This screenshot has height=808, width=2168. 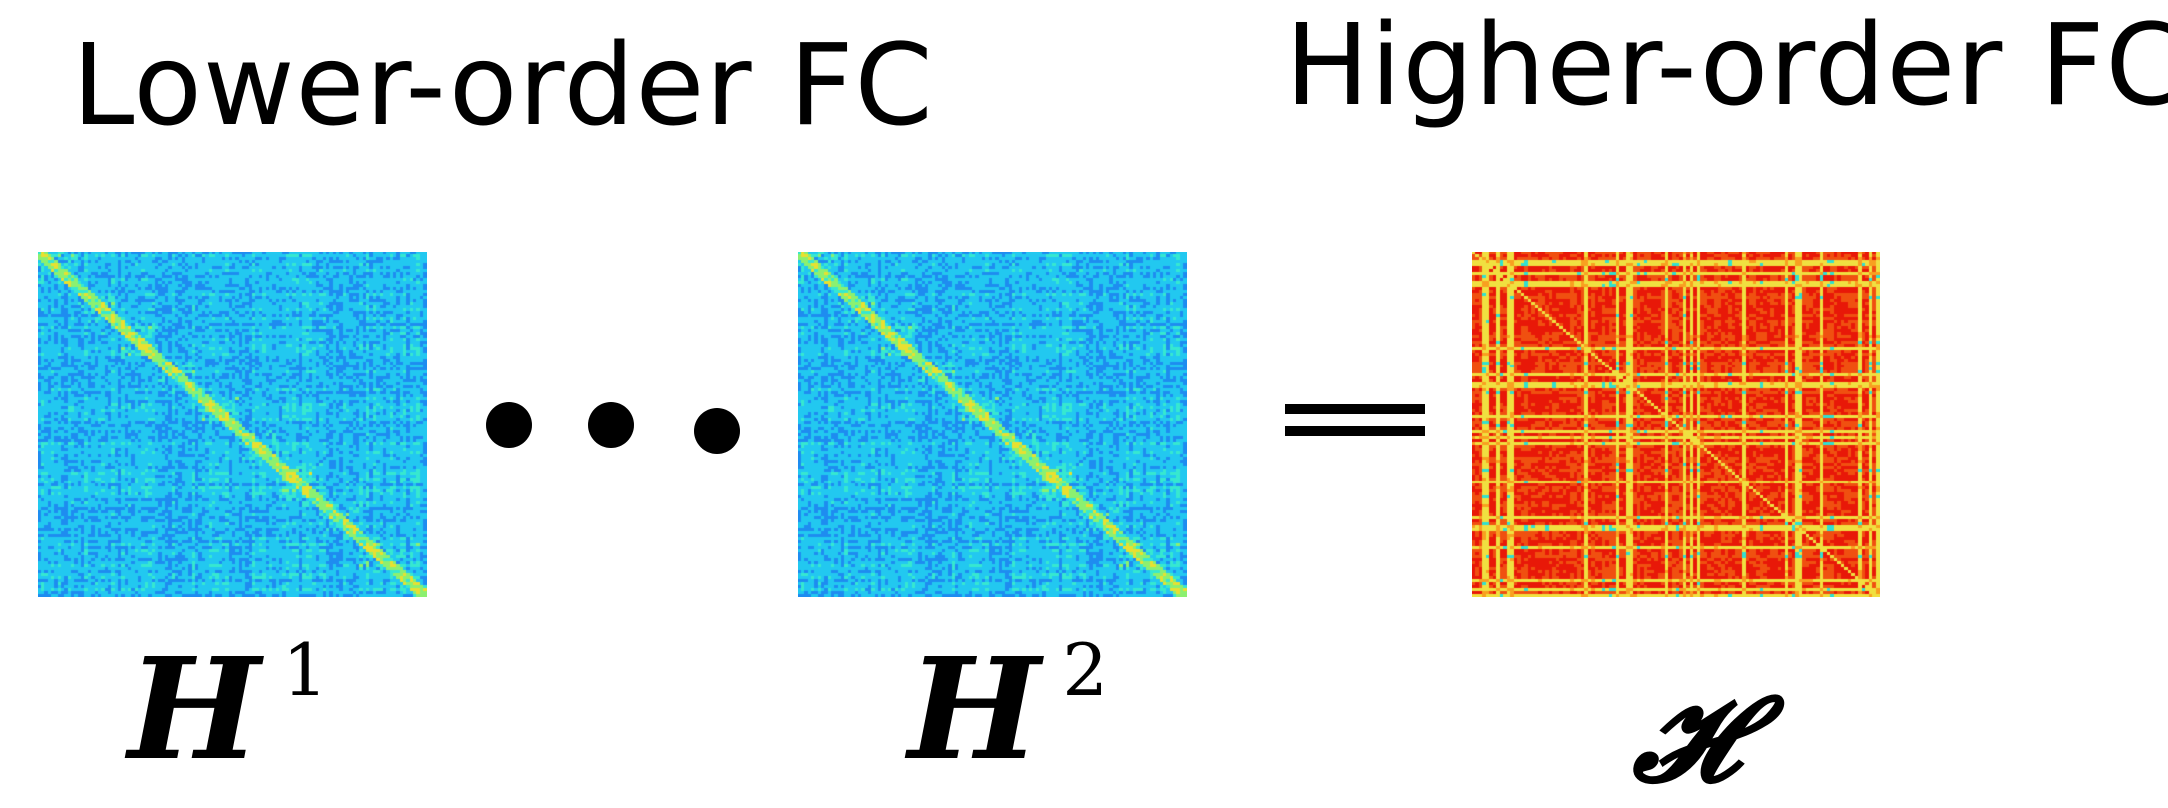 What do you see at coordinates (305, 670) in the screenshot?
I see `label-h1-superscript: 1` at bounding box center [305, 670].